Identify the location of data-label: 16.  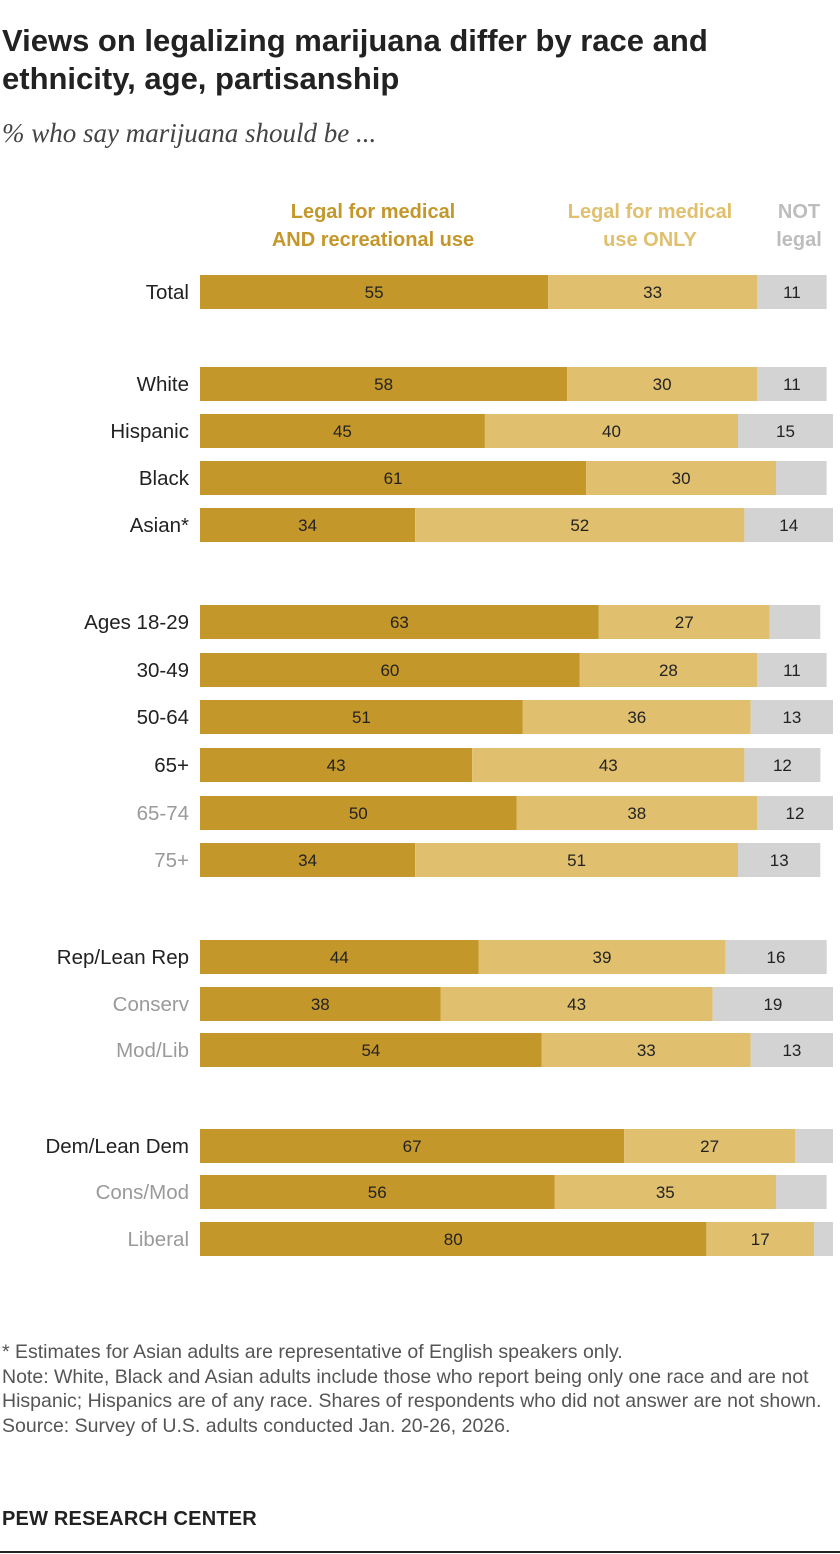
(776, 957).